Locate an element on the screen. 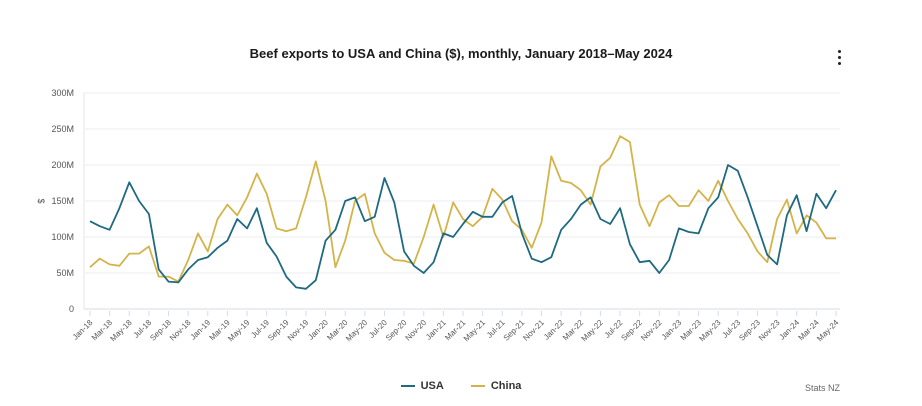  chart-legend: USA China is located at coordinates (461, 386).